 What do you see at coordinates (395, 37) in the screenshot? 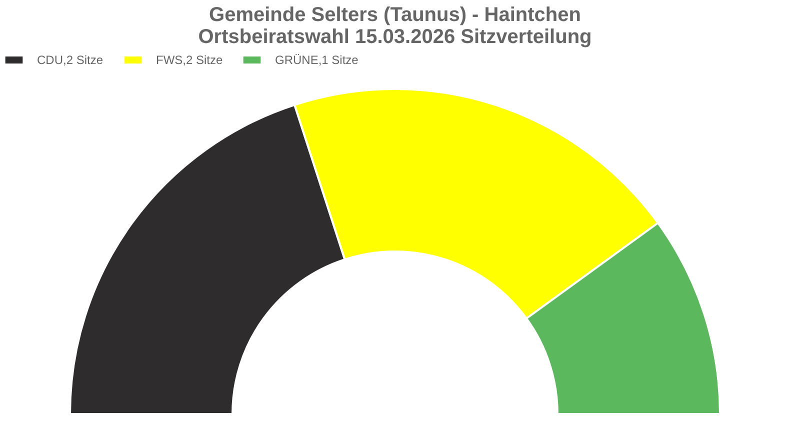
I see `text: Ortsbeiratswahl 15.03.2026 Sitzverteilung` at bounding box center [395, 37].